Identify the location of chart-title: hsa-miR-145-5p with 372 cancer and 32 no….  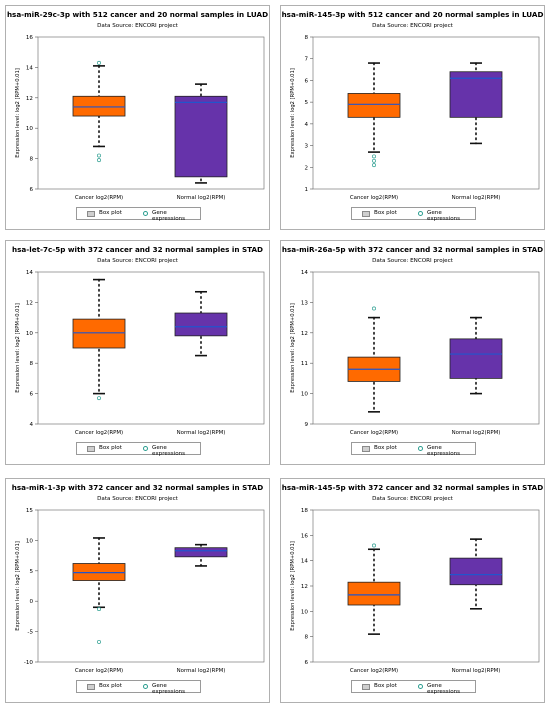
(412, 487).